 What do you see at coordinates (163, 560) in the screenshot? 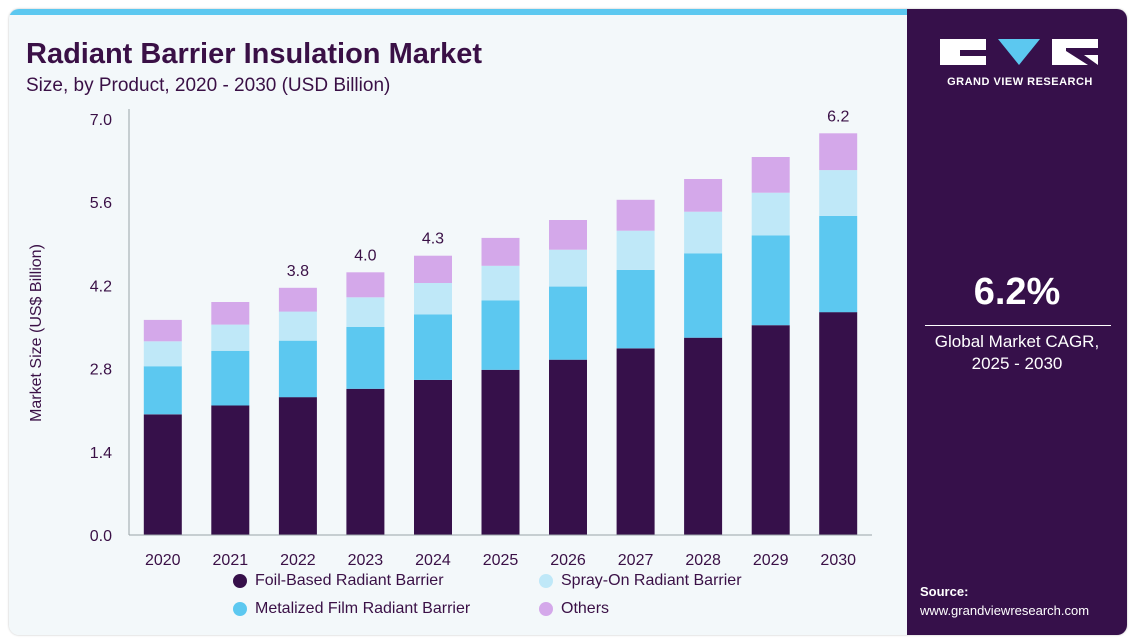
I see `x-tick-label-2020: 2020` at bounding box center [163, 560].